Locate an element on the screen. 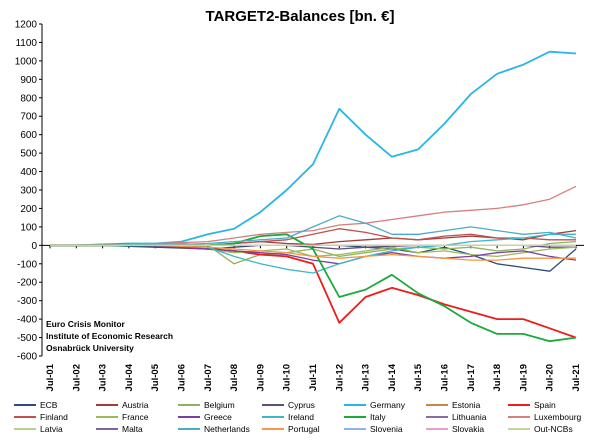 This screenshot has width=600, height=442. series-line-netherlands is located at coordinates (313, 230).